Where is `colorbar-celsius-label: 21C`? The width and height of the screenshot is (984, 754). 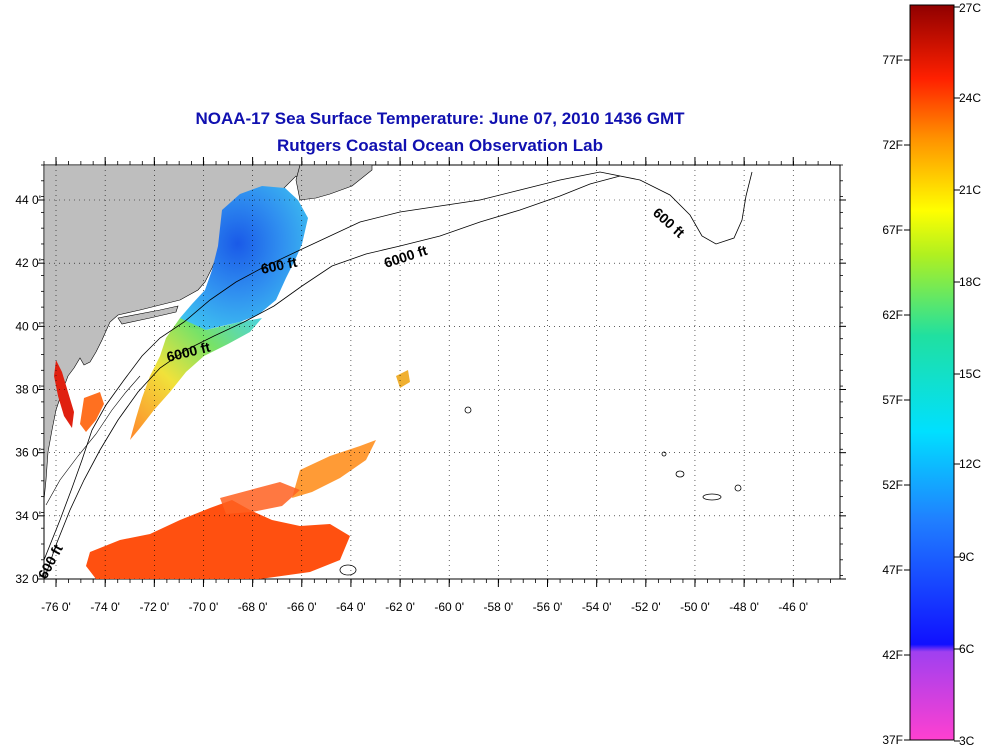 colorbar-celsius-label: 21C is located at coordinates (970, 190).